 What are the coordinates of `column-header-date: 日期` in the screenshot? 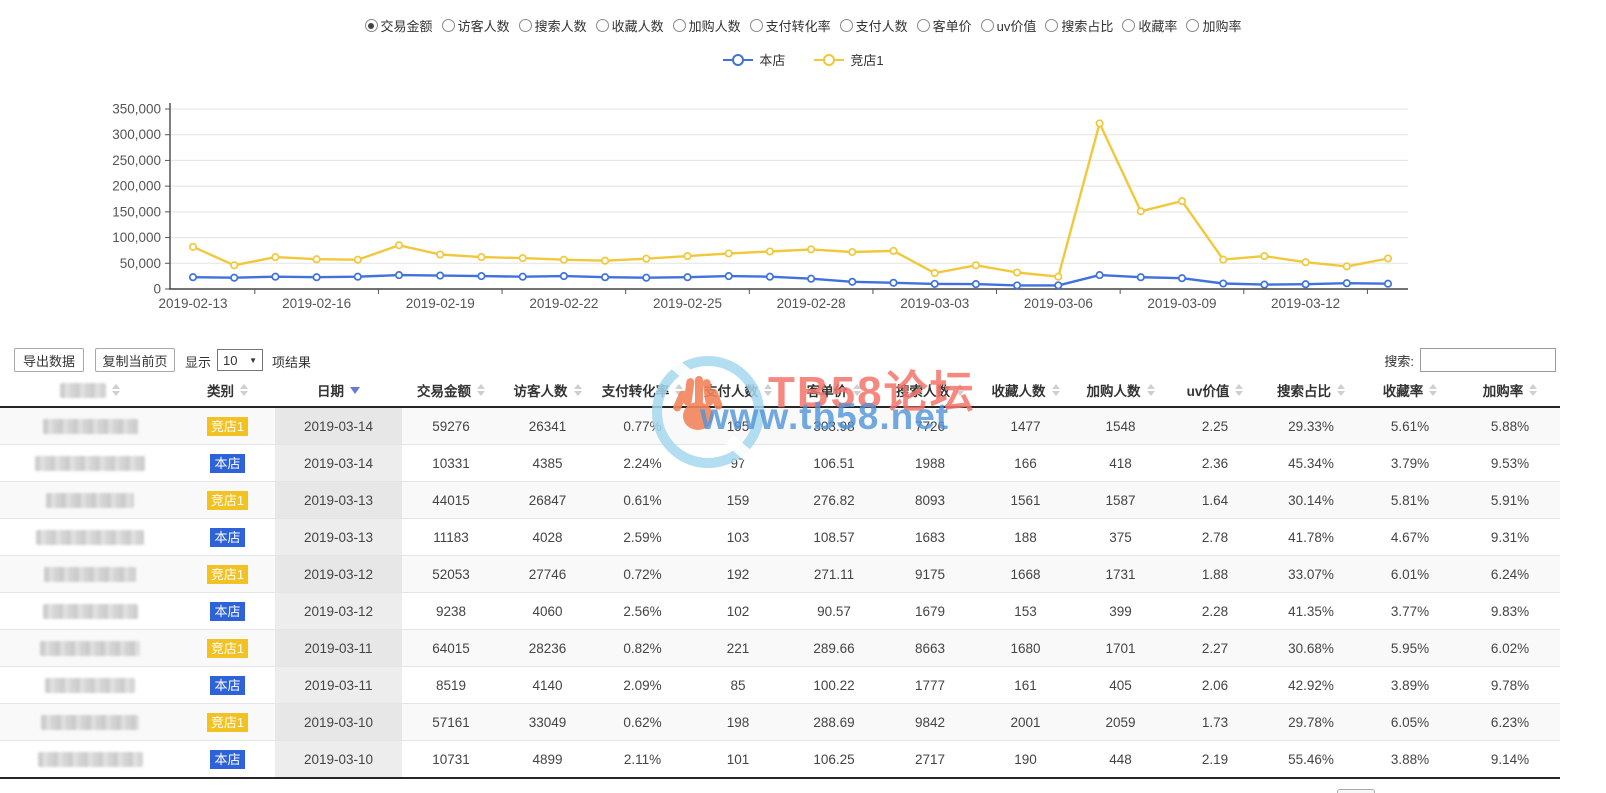 It's located at (338, 391).